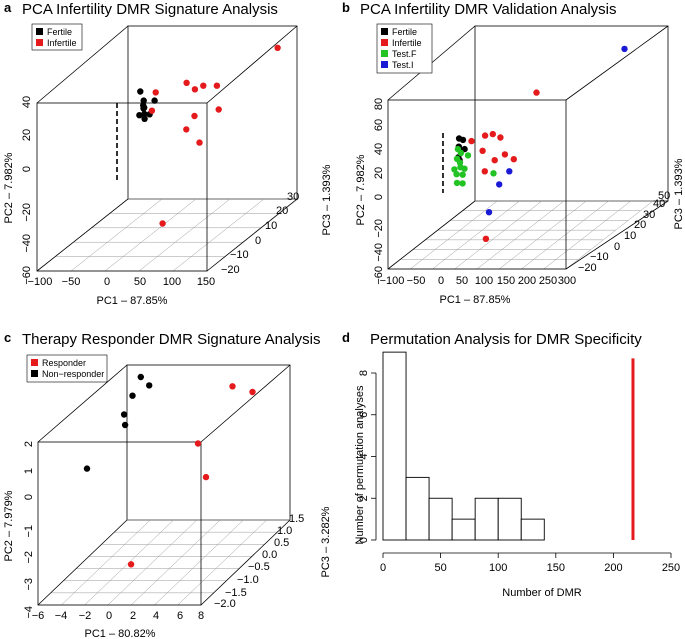 Image resolution: width=685 pixels, height=639 pixels. I want to click on panel-c-y-ticks: −4 −3 −2 −1 0 1 2, so click(29, 530).